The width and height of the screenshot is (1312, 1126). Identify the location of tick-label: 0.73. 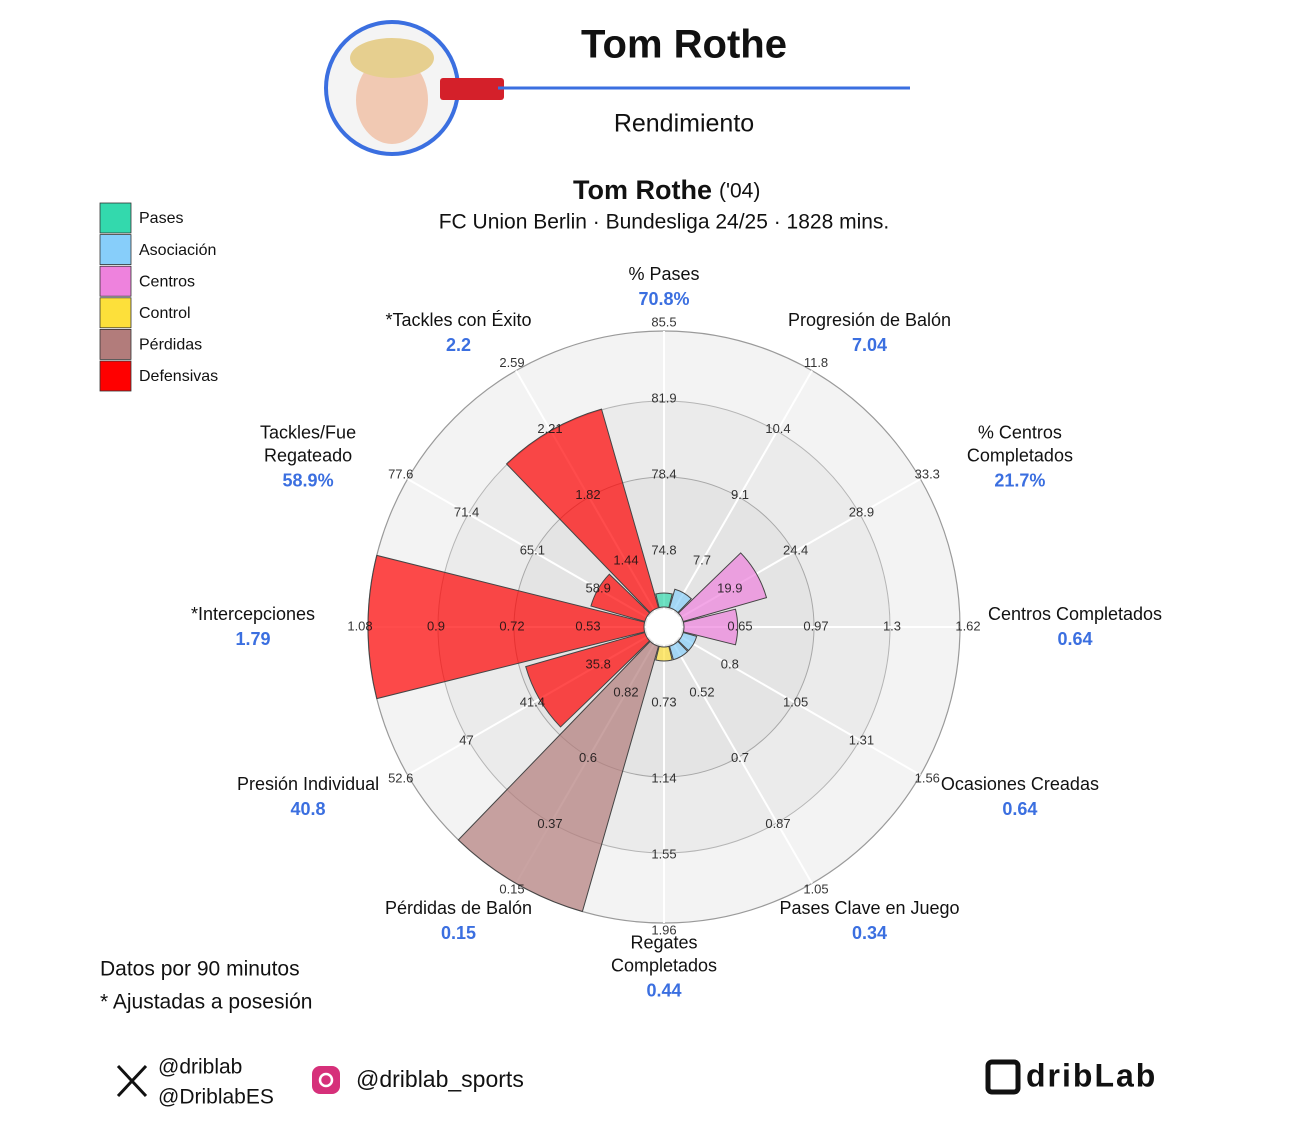
(663, 701).